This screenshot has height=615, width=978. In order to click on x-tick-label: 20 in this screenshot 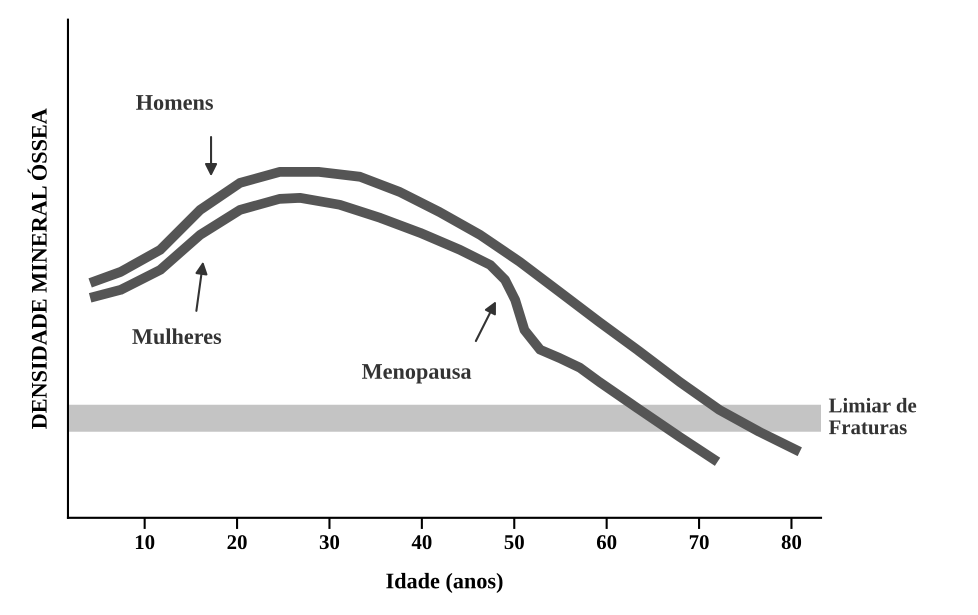, I will do `click(237, 542)`.